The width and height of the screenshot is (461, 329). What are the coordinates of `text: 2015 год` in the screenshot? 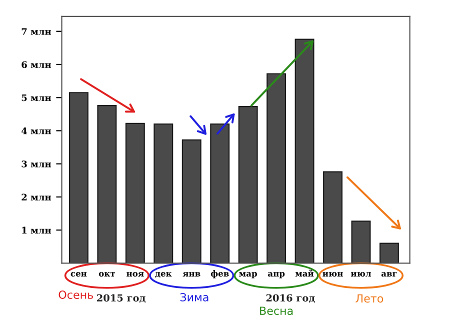 It's located at (121, 298).